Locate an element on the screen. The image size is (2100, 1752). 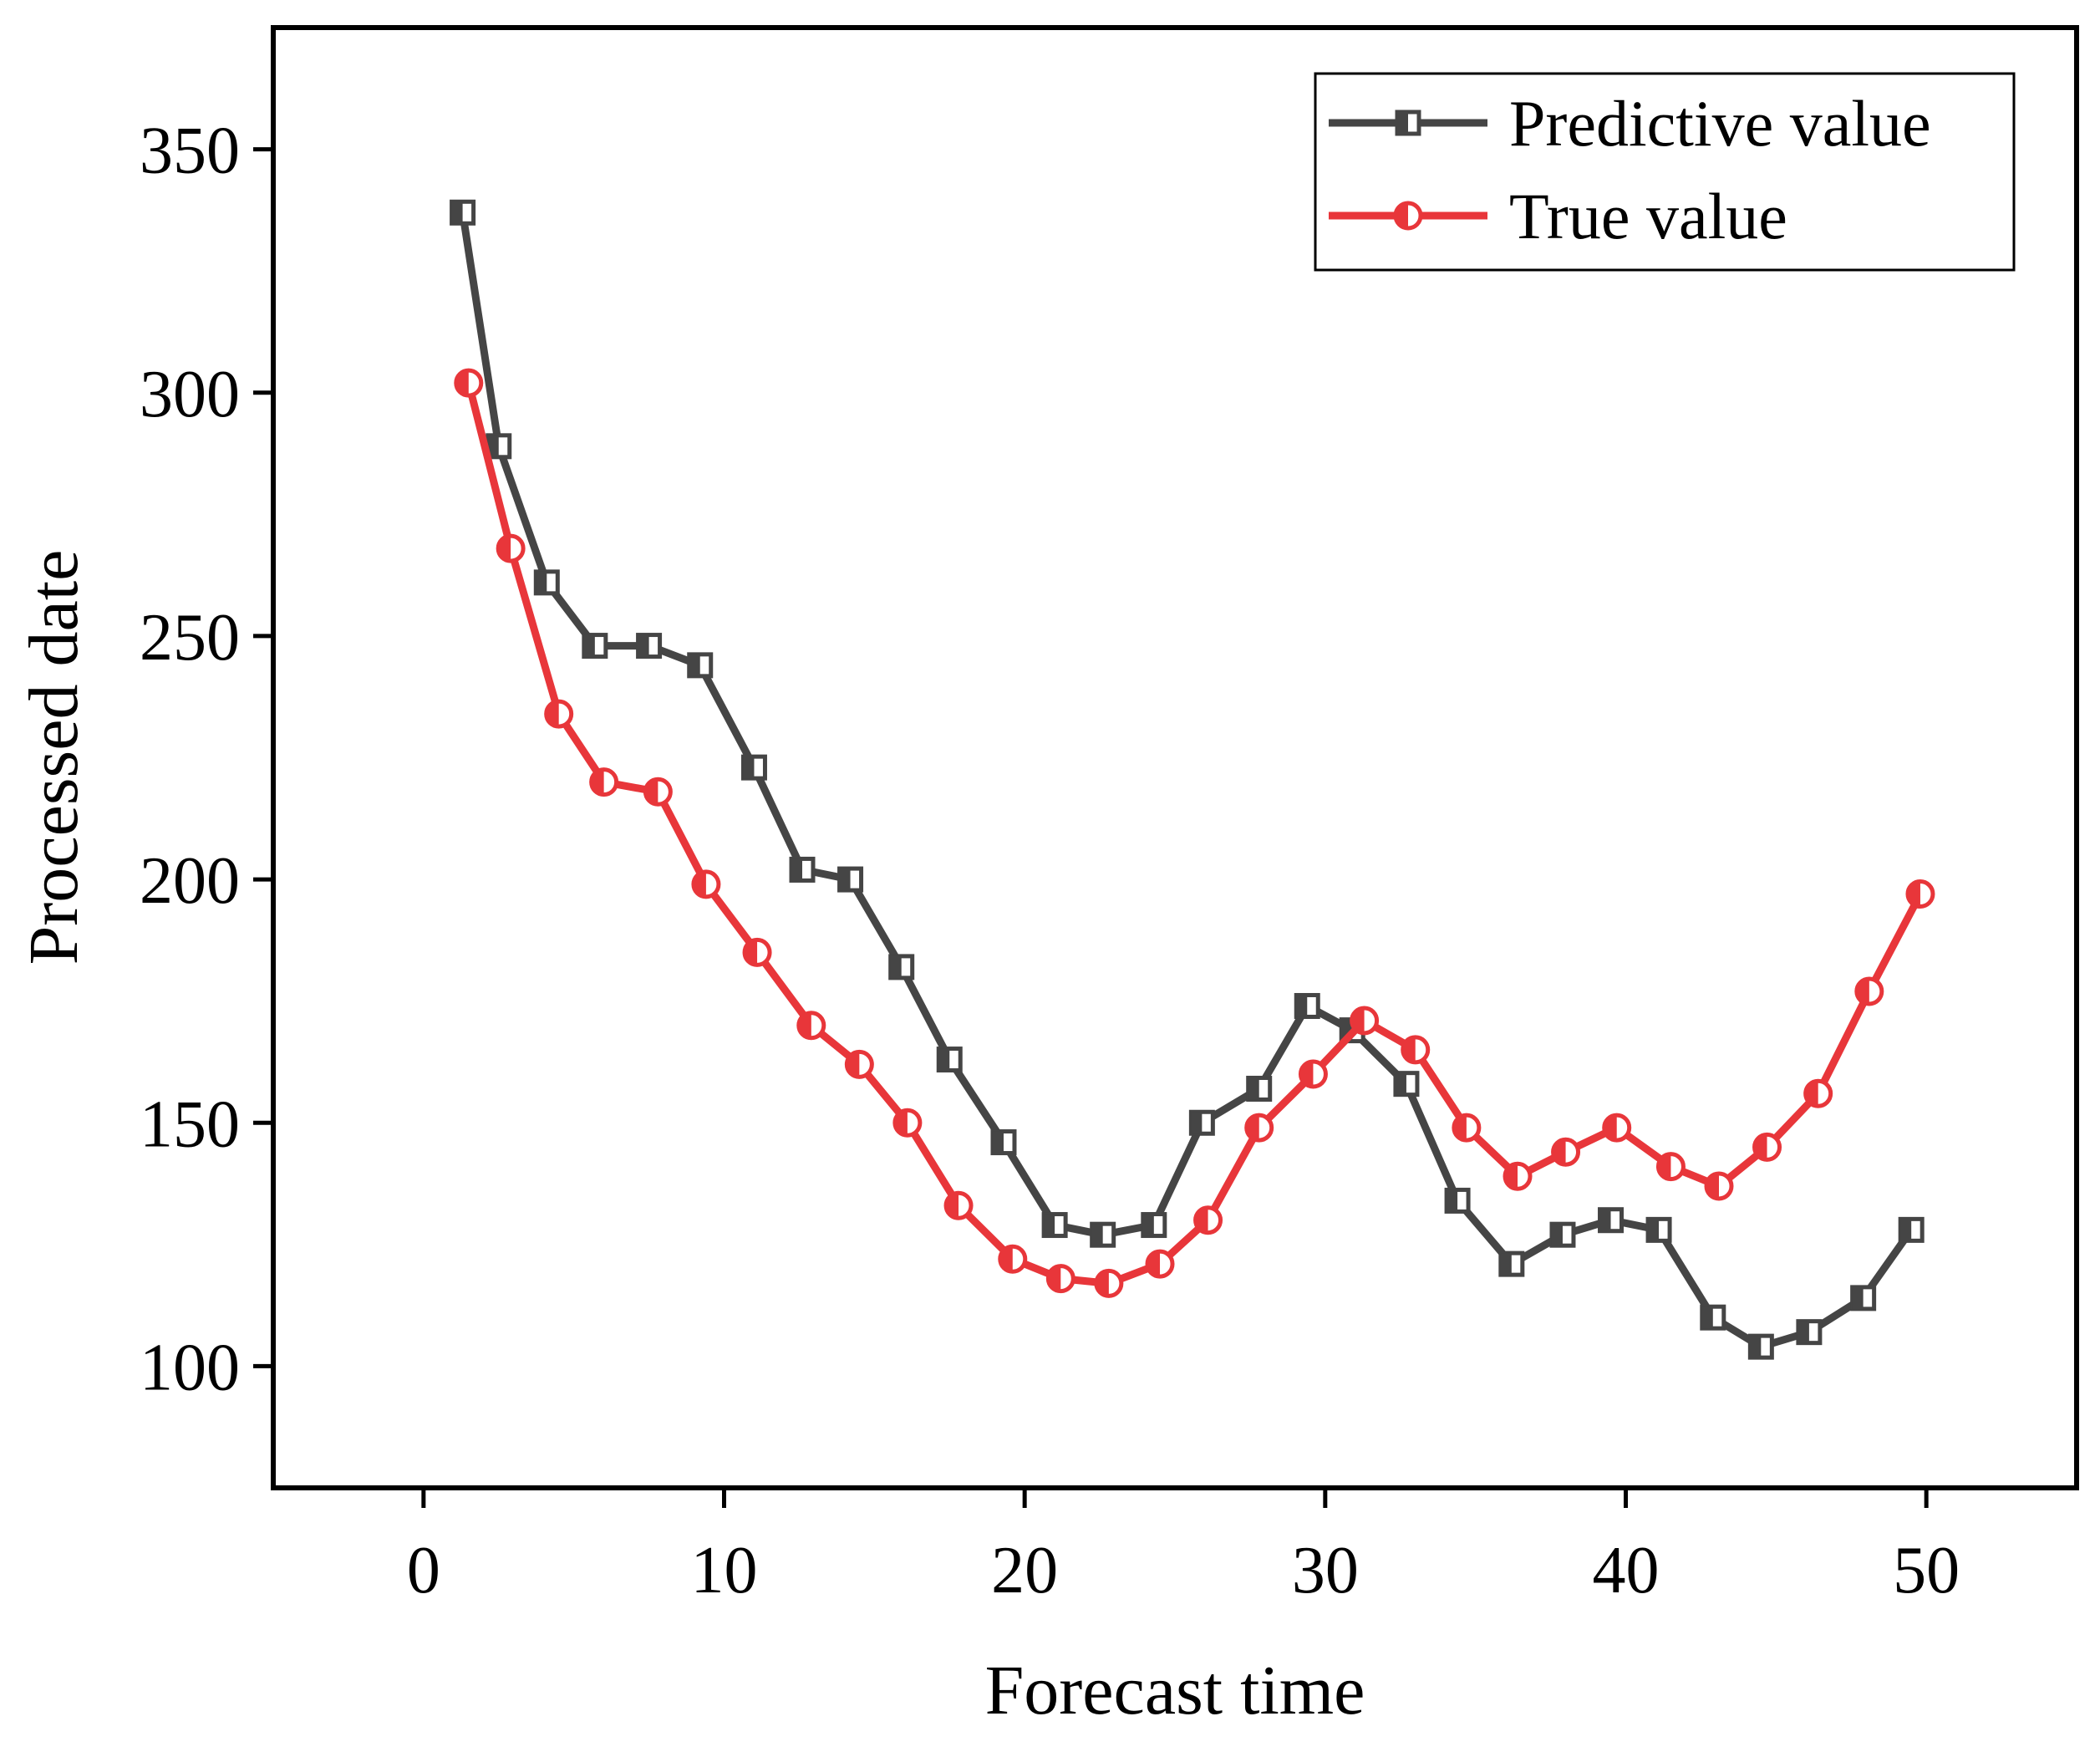
legend-label: True value is located at coordinates (1648, 216).